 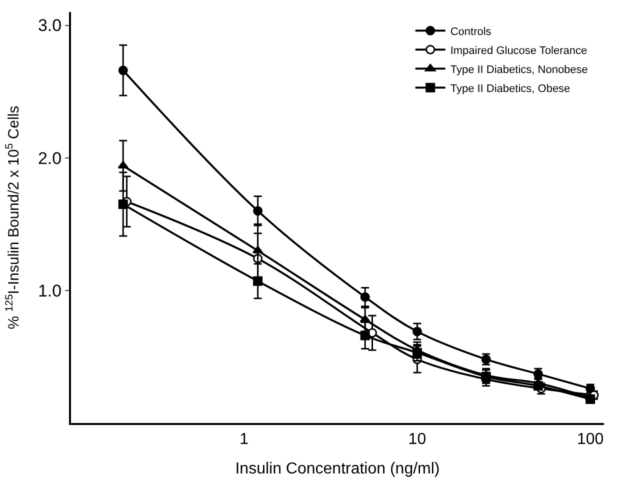 What do you see at coordinates (244, 439) in the screenshot?
I see `x-tick-label: 1` at bounding box center [244, 439].